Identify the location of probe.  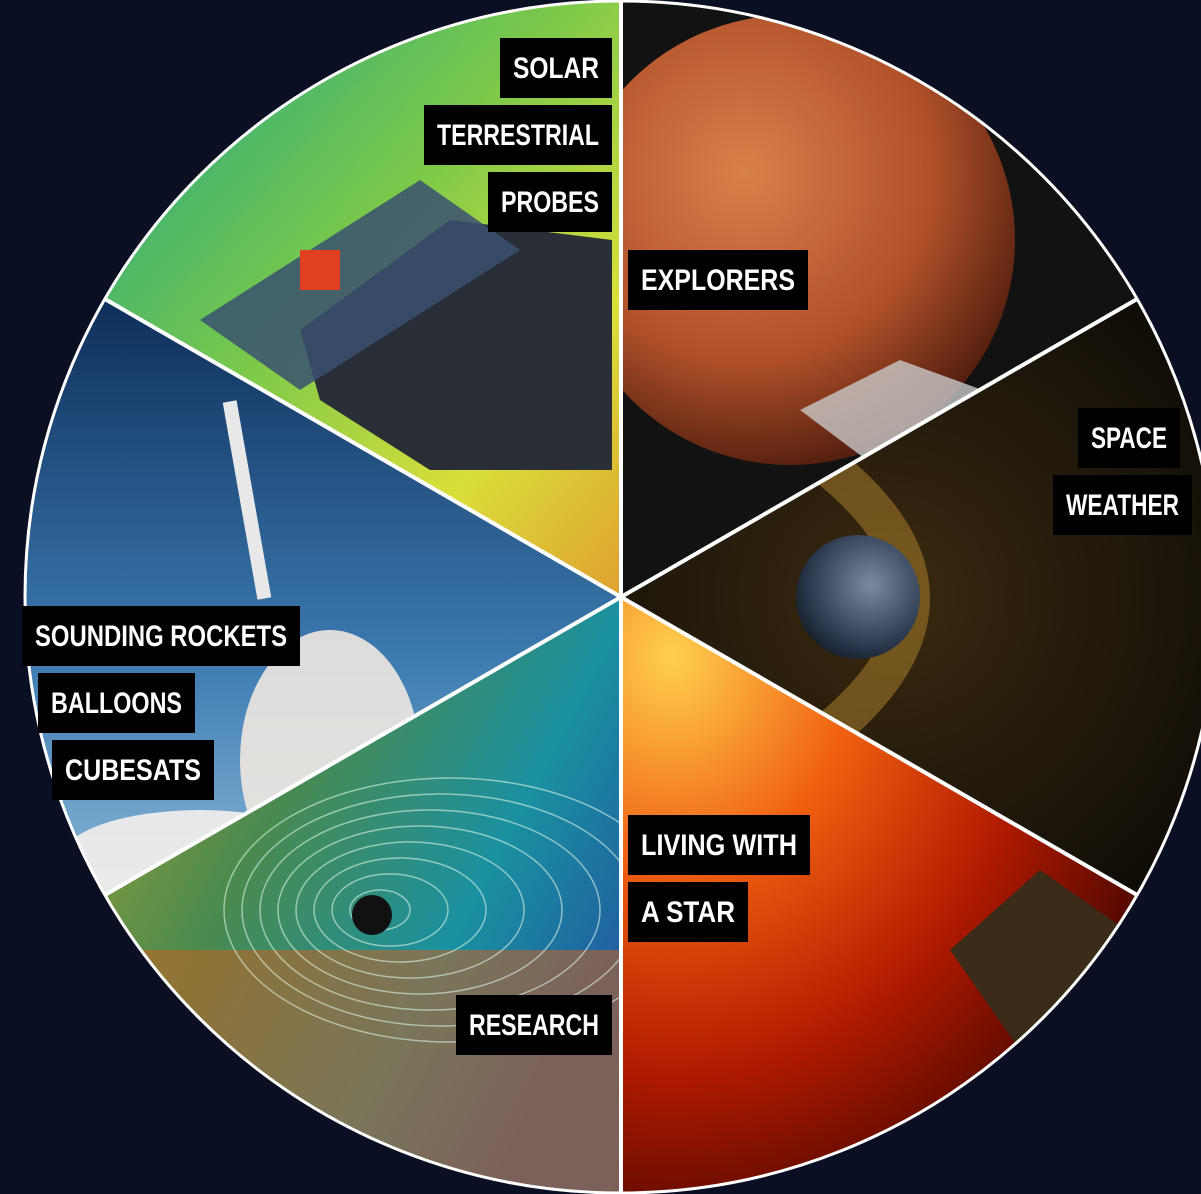
(1044, 960).